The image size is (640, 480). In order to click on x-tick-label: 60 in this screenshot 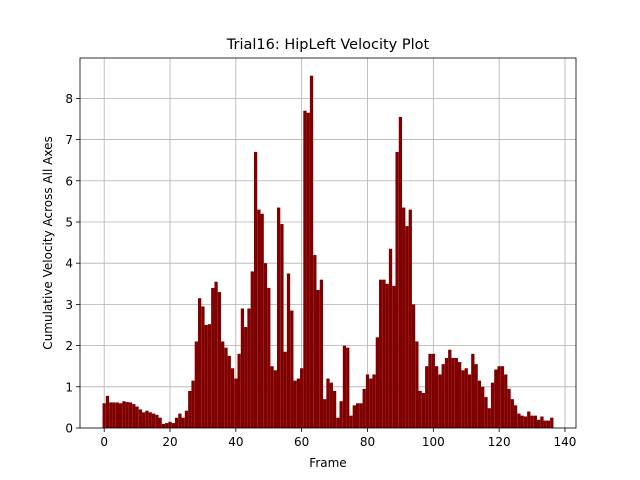, I will do `click(301, 442)`.